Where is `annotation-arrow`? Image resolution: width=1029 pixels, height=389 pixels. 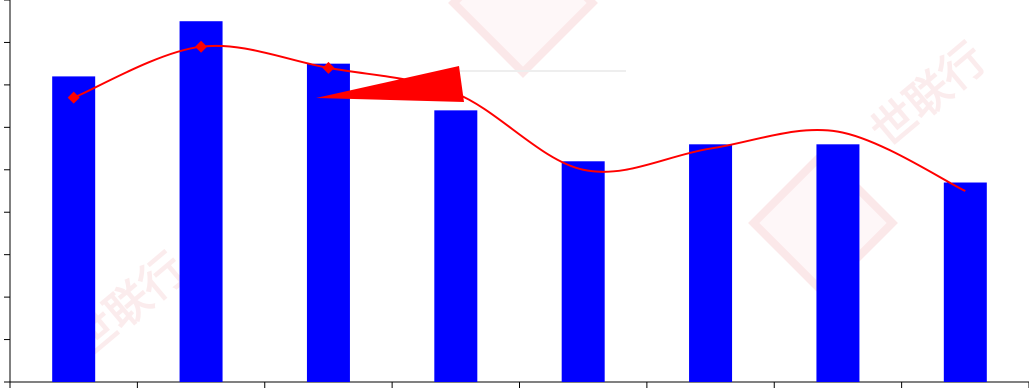
annotation-arrow is located at coordinates (390, 84).